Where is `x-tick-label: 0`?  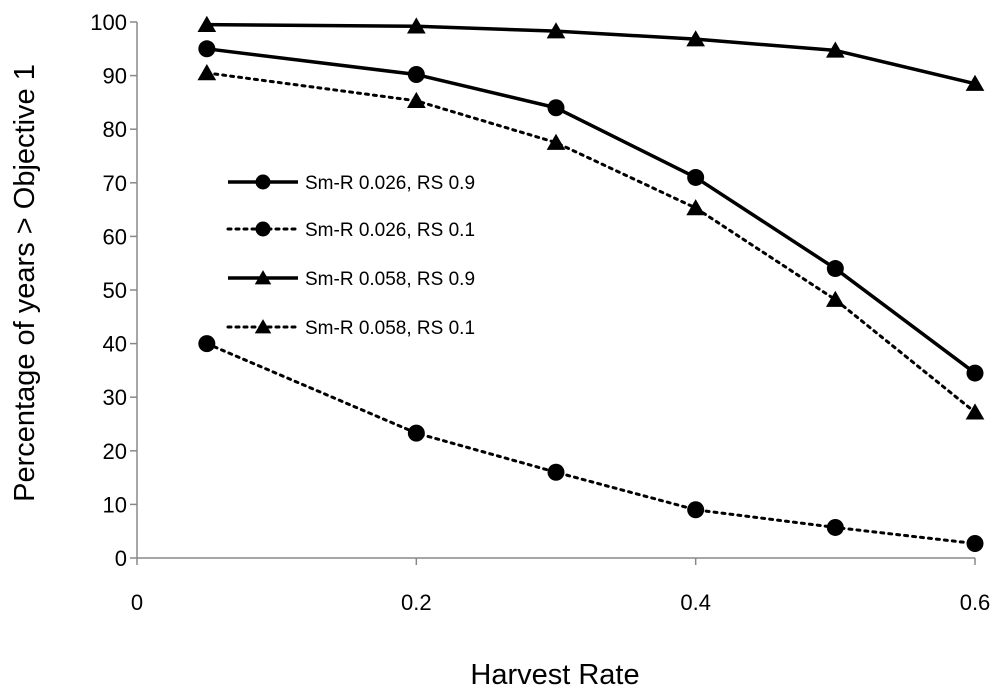 x-tick-label: 0 is located at coordinates (137, 602).